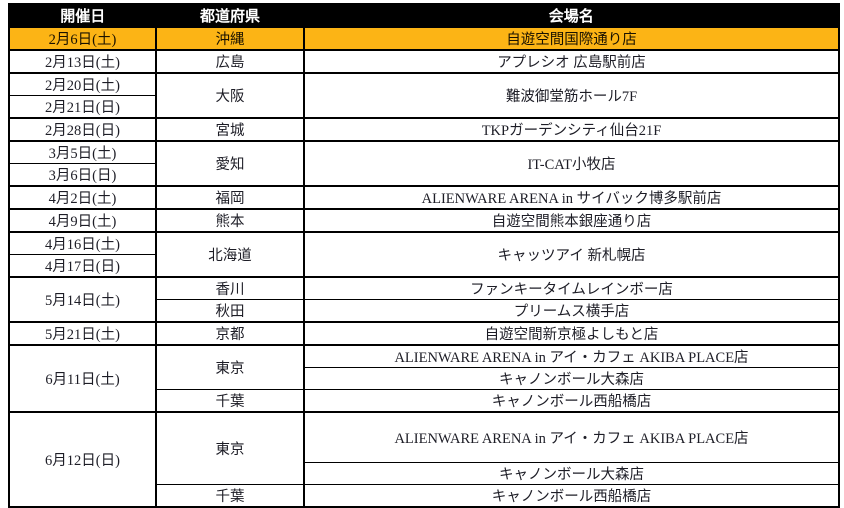 The width and height of the screenshot is (844, 508). I want to click on prefecture-cell: 北海道, so click(229, 254).